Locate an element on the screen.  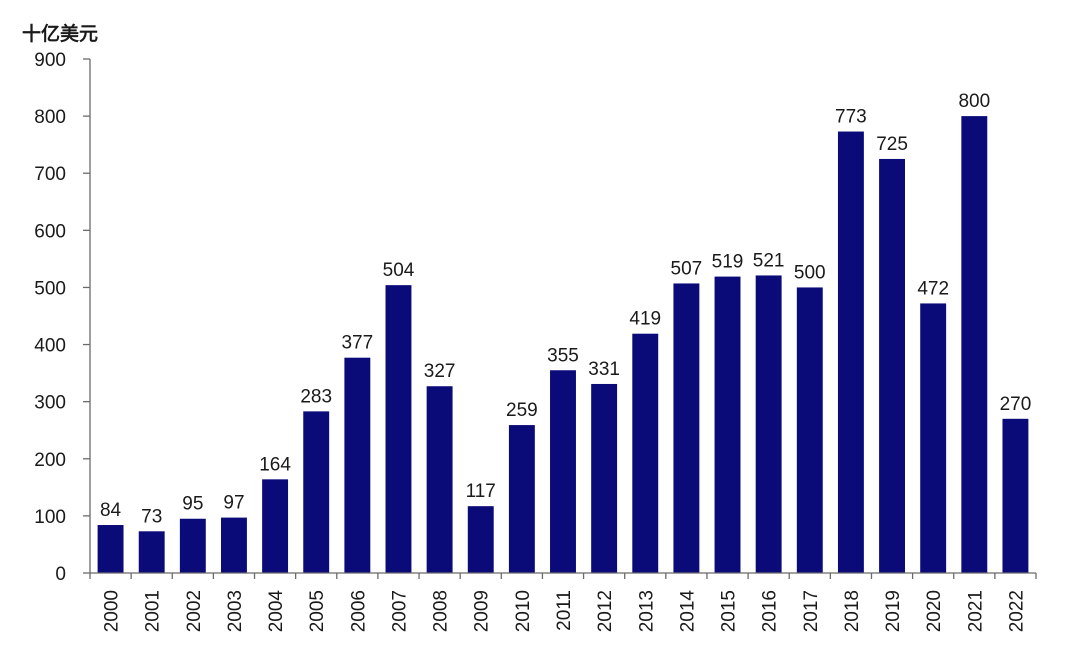
y-tick-label: 800 is located at coordinates (50, 117).